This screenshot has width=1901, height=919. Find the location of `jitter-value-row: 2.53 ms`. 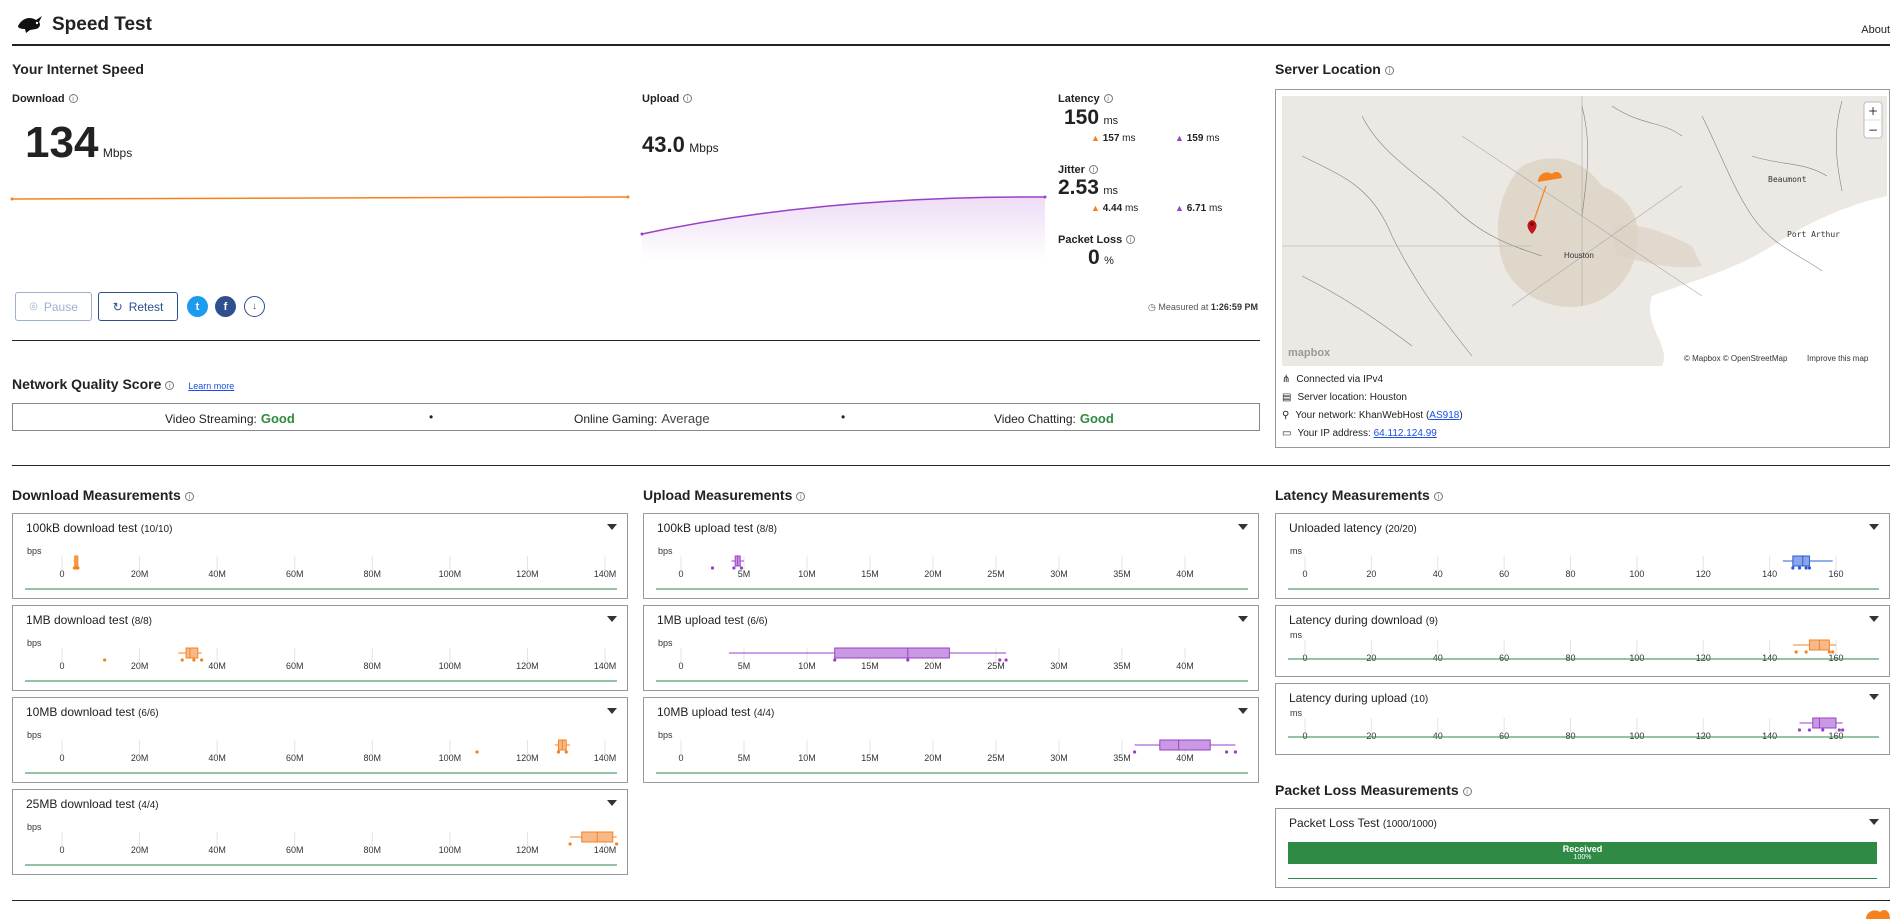

jitter-value-row: 2.53 ms is located at coordinates (1088, 188).